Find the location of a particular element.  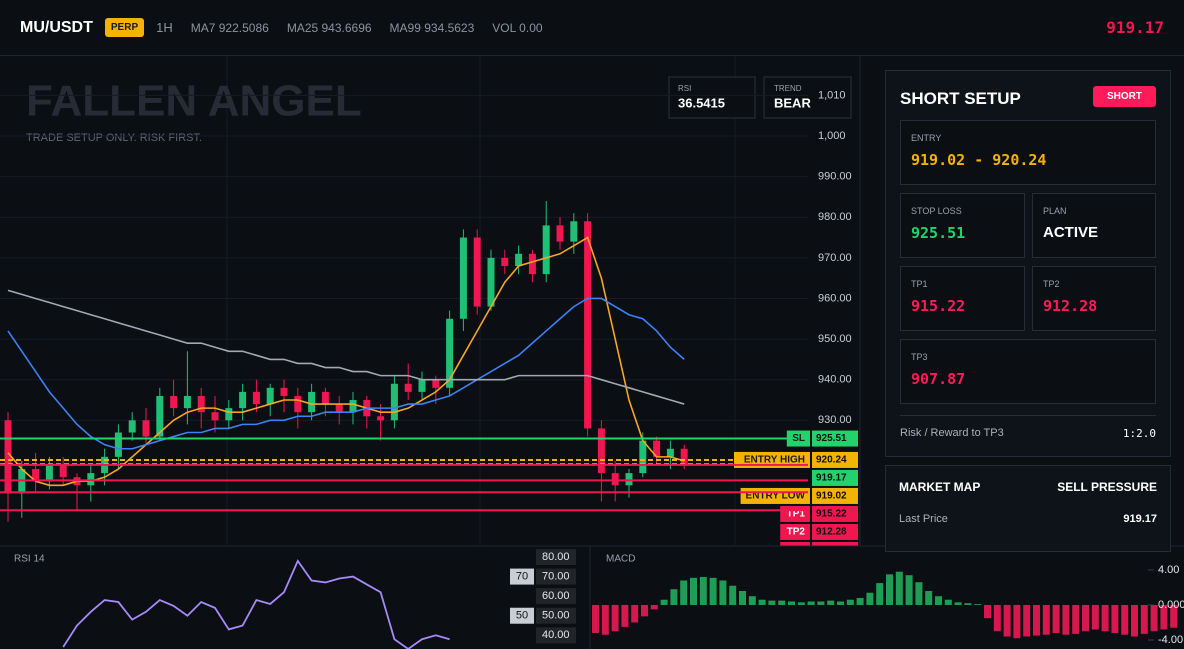

level-name-box is located at coordinates (798, 438).